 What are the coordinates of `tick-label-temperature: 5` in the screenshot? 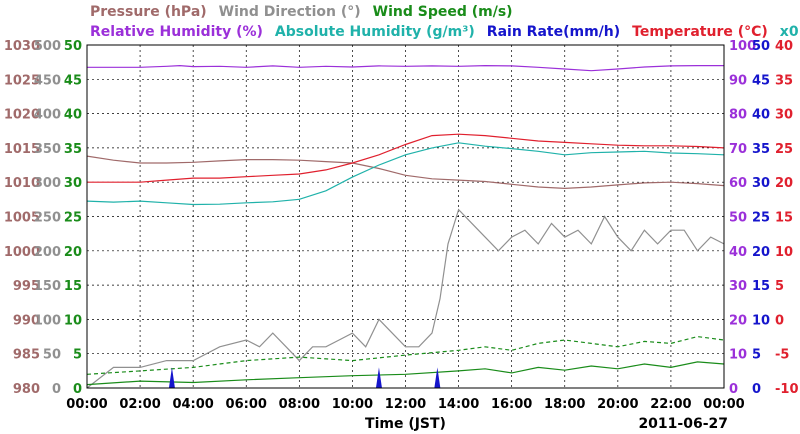 It's located at (779, 286).